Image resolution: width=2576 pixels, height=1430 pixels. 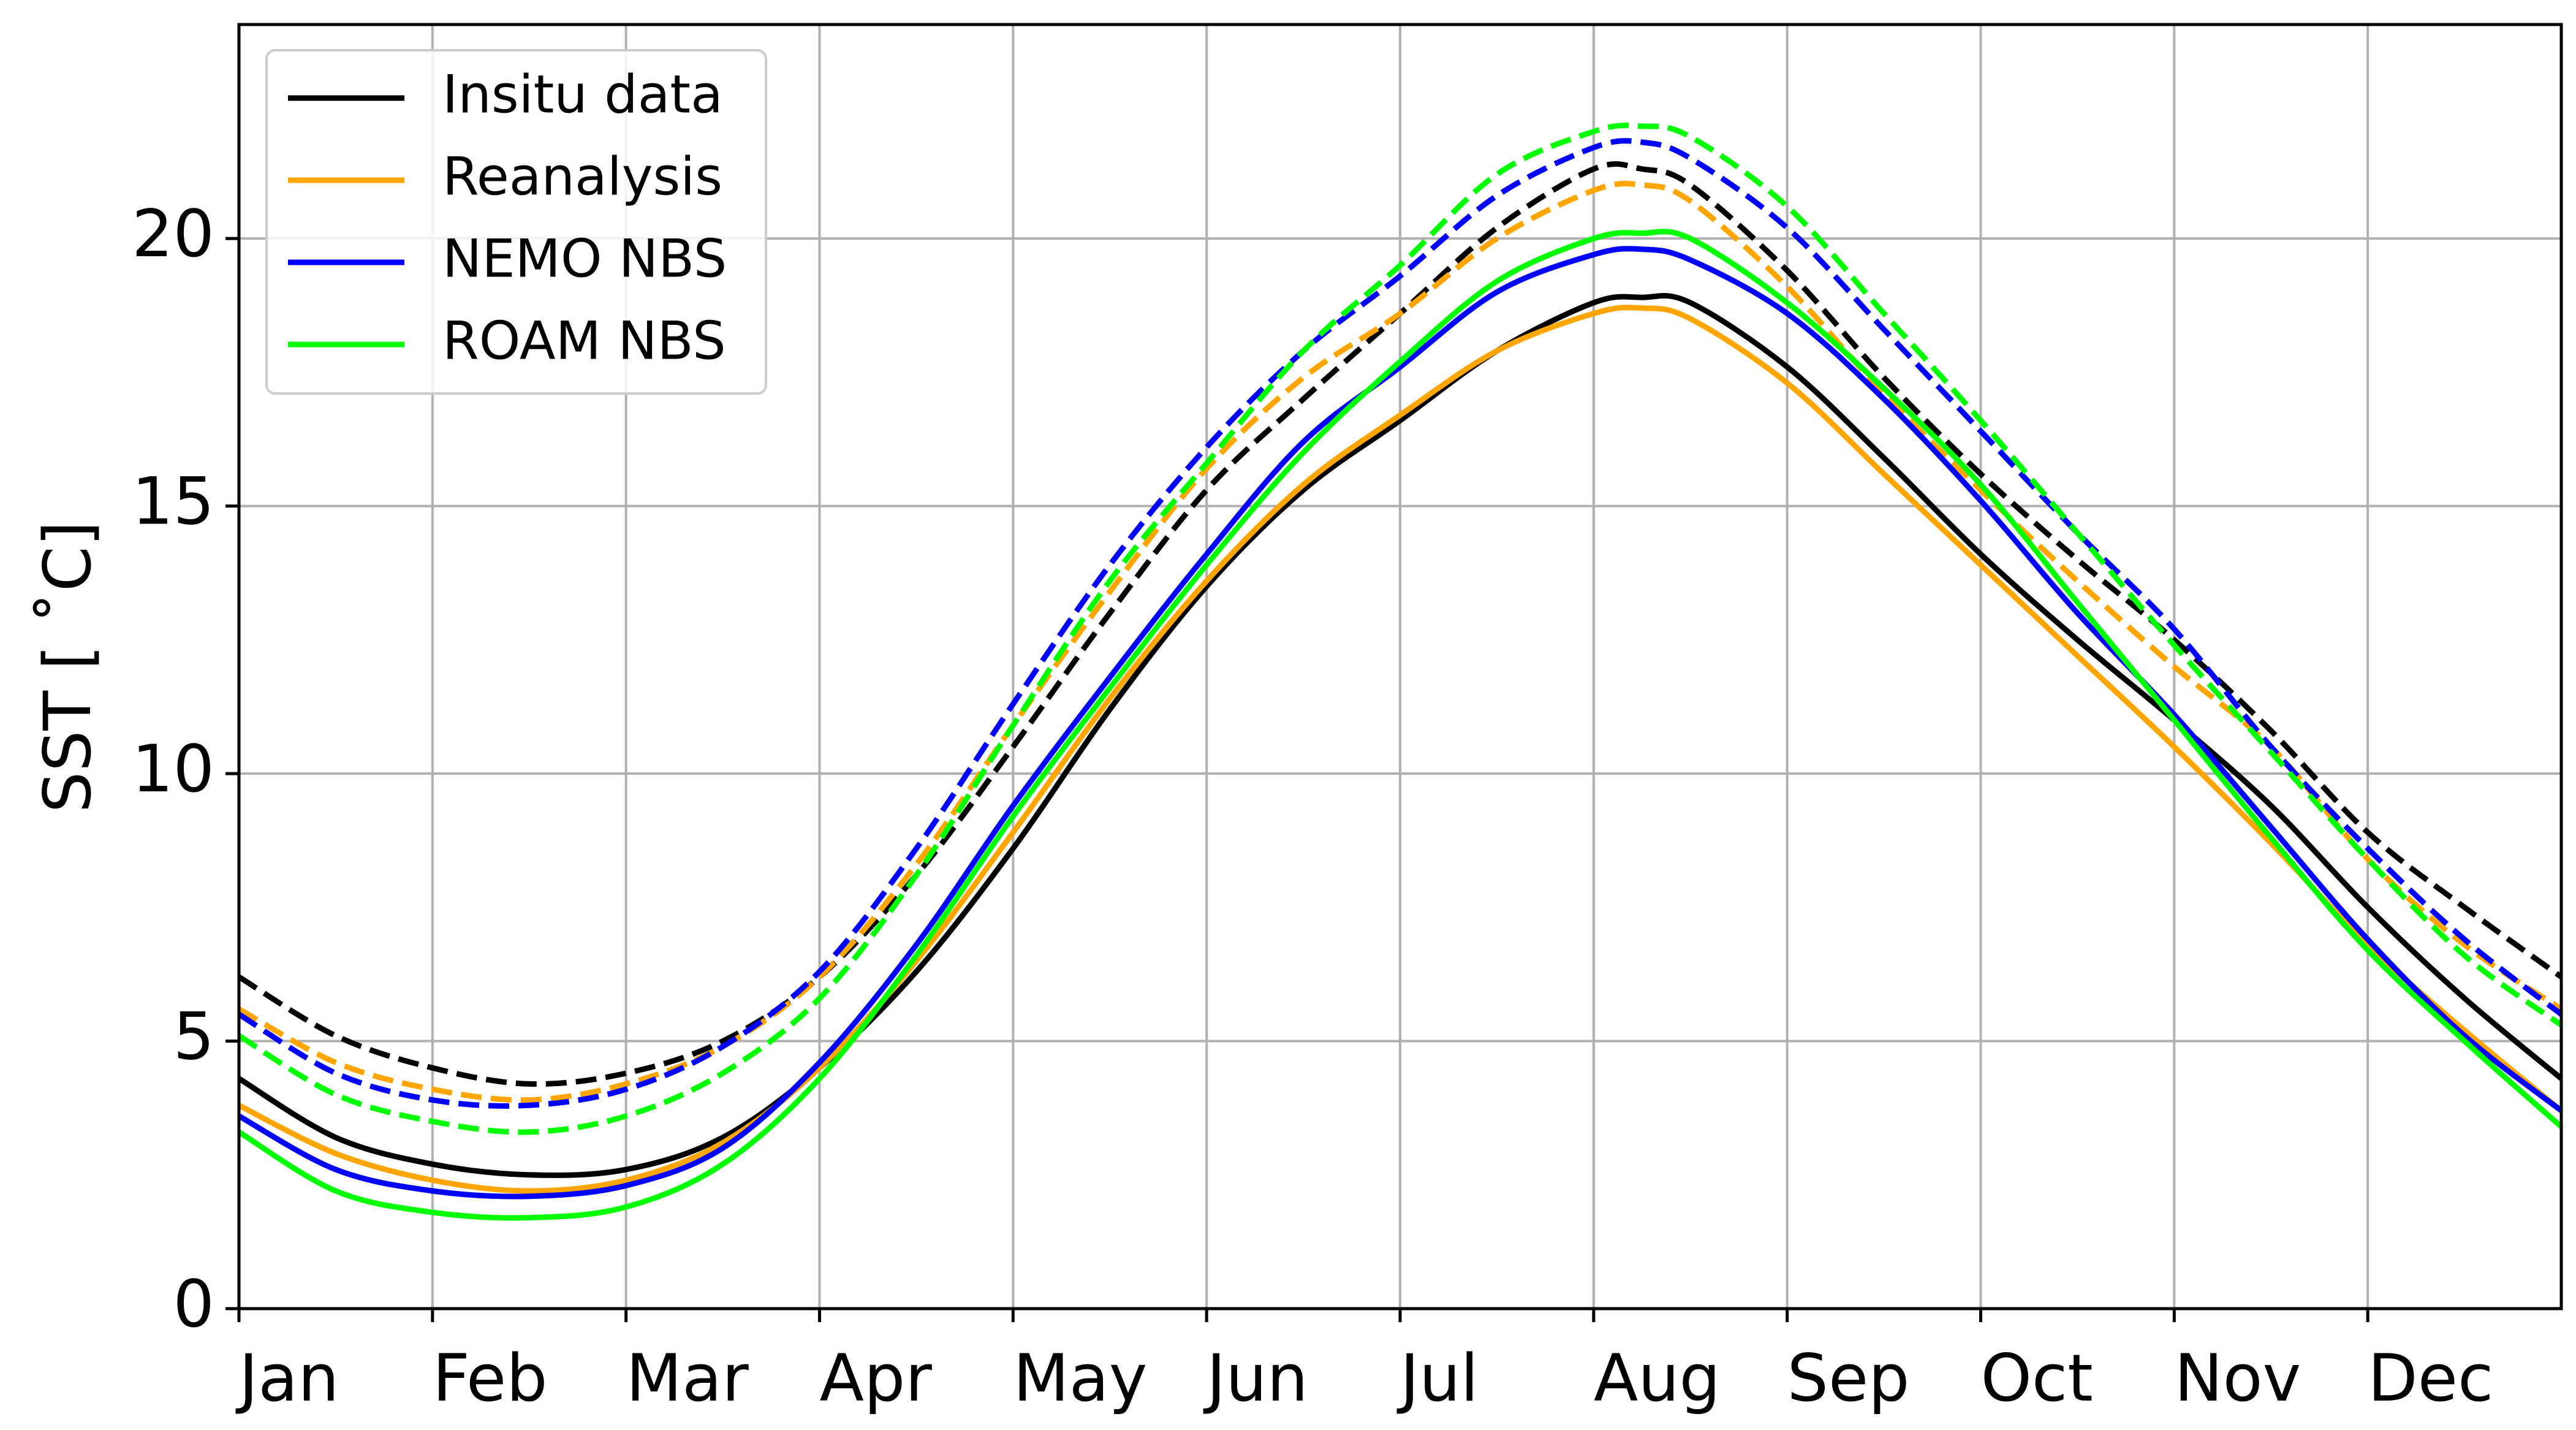 What do you see at coordinates (287, 1379) in the screenshot?
I see `x-tick-label: Jan` at bounding box center [287, 1379].